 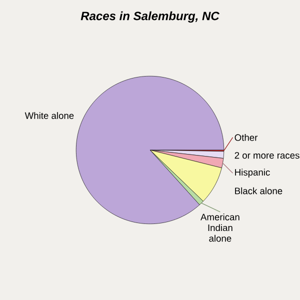 I want to click on slice-label: American Indian alone, so click(x=220, y=228).